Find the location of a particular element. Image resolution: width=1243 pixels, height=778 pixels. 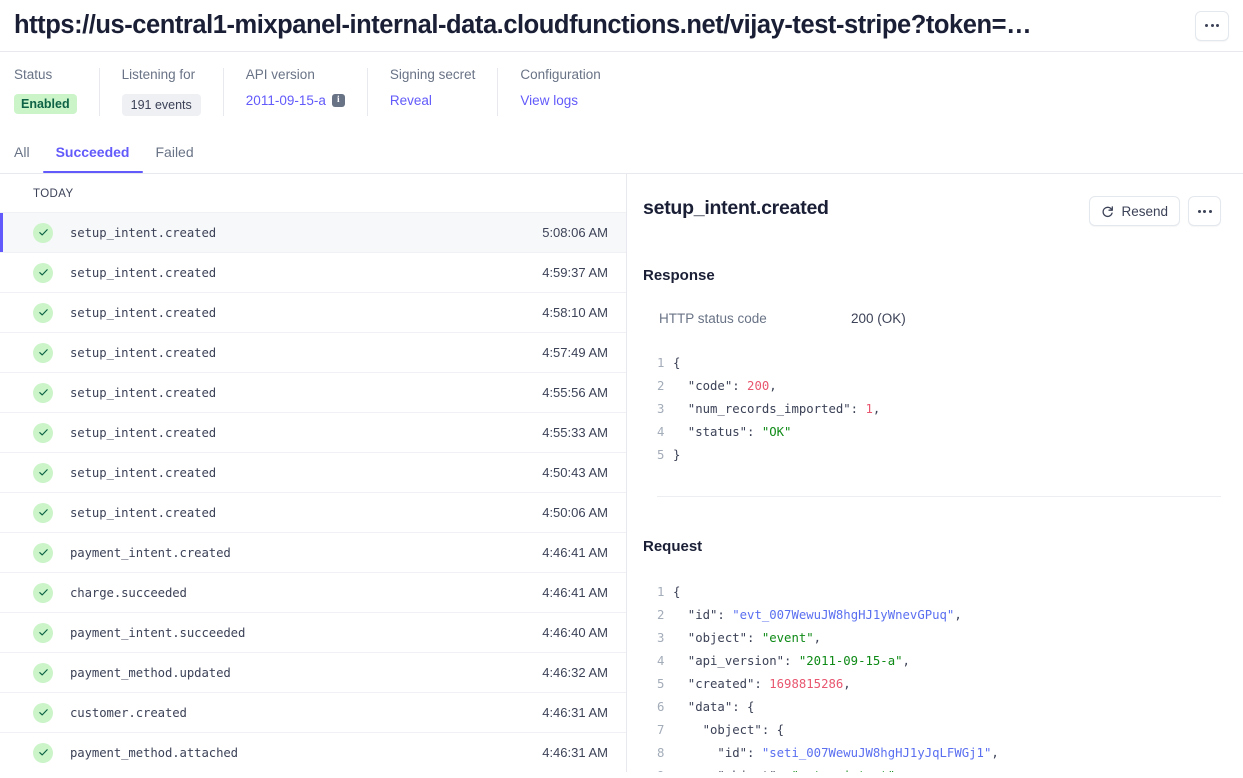

code-text: "data": { is located at coordinates (714, 707).